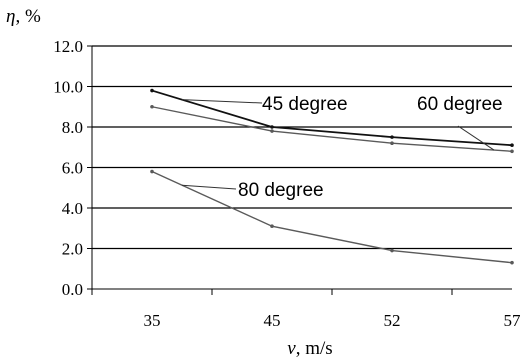 Image resolution: width=531 pixels, height=362 pixels. I want to click on y-tick-label: 12.0, so click(68, 46).